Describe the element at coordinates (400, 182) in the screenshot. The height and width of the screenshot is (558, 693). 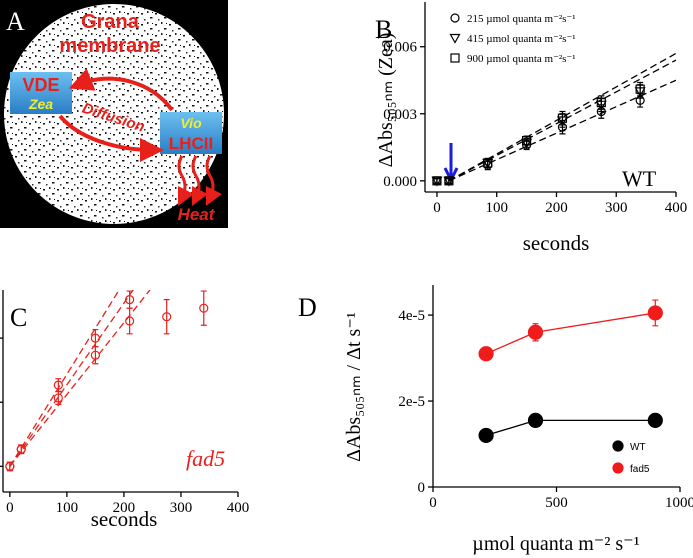
I see `y-tick-label: 0.000` at that location.